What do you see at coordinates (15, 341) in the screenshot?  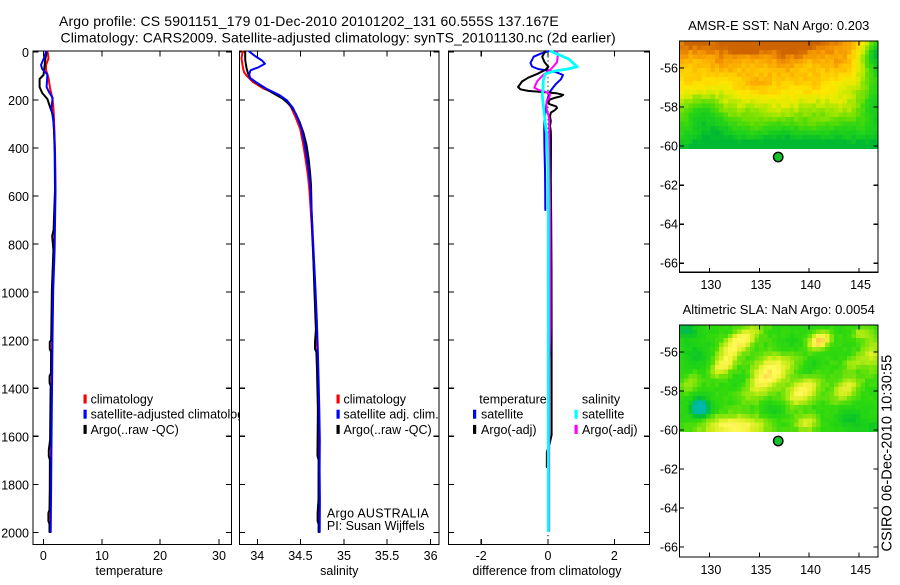 I see `svg-text: 1200` at bounding box center [15, 341].